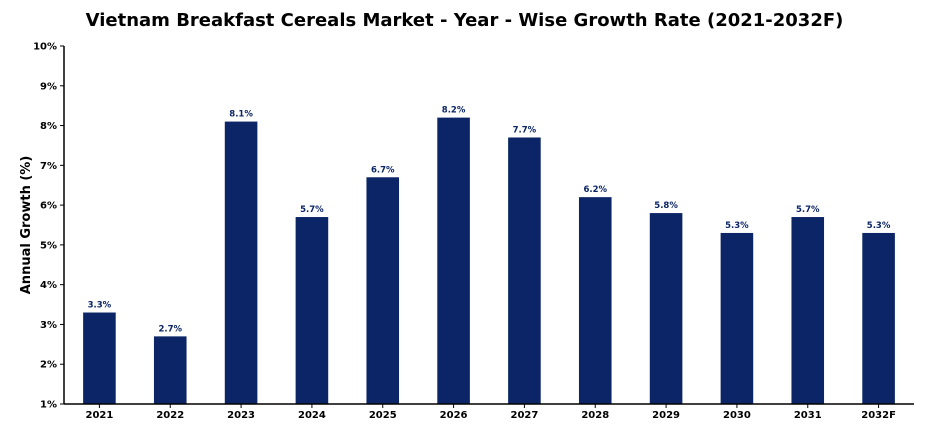 The height and width of the screenshot is (437, 929). I want to click on y-tick-label: 9%, so click(48, 86).